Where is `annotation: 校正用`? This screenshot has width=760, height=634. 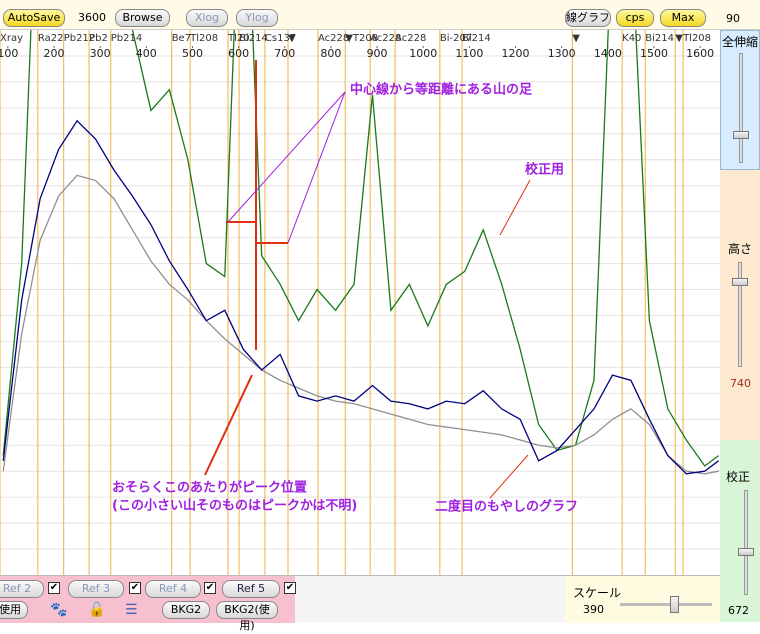
annotation: 校正用 is located at coordinates (544, 170).